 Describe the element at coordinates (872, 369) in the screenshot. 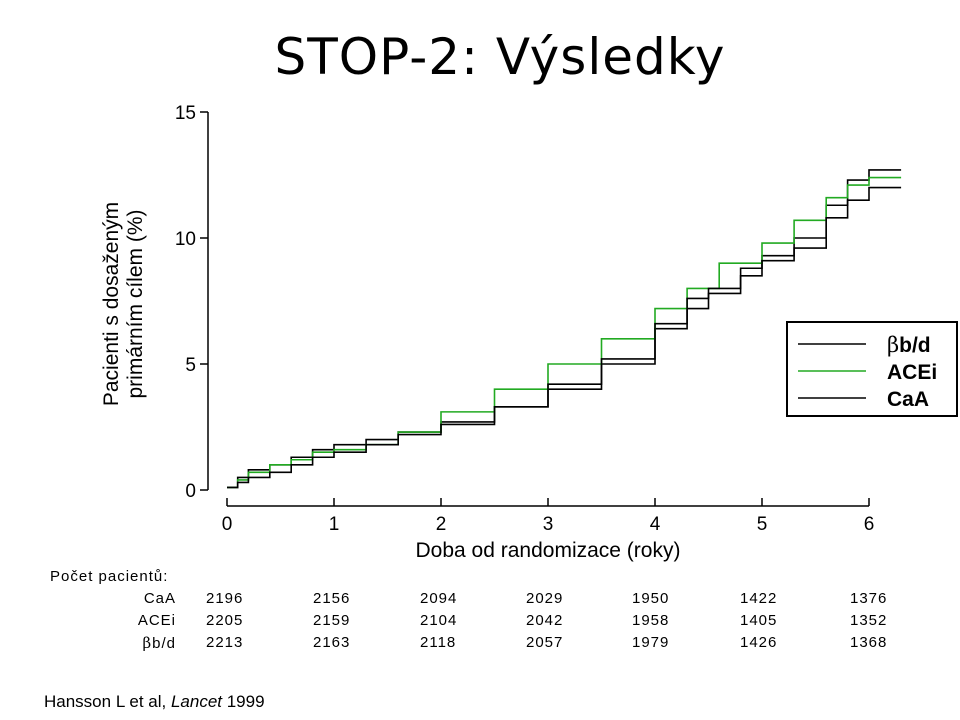

I see `legend-box` at that location.